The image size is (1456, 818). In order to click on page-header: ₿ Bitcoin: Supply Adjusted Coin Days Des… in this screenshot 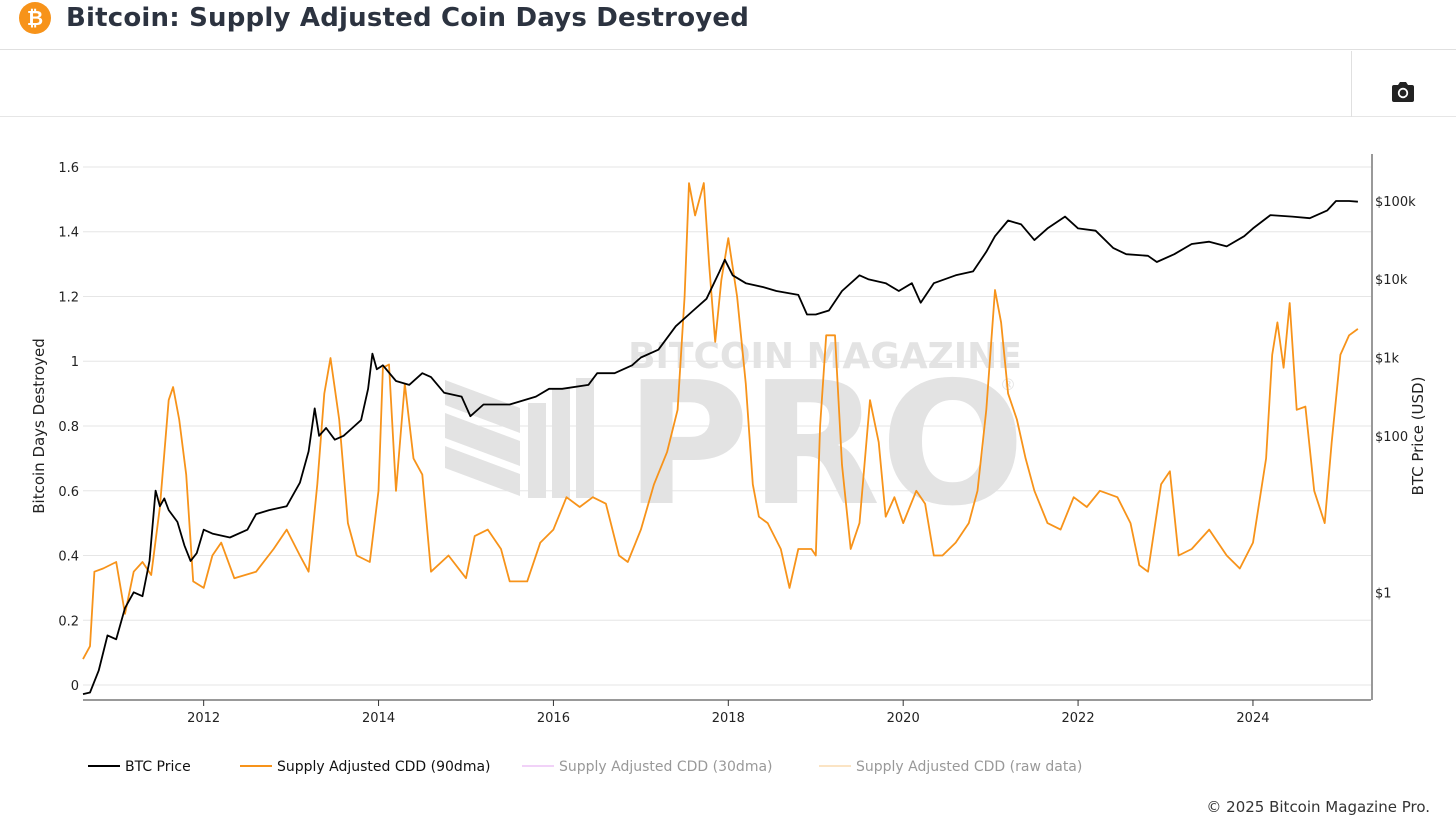, I will do `click(728, 25)`.